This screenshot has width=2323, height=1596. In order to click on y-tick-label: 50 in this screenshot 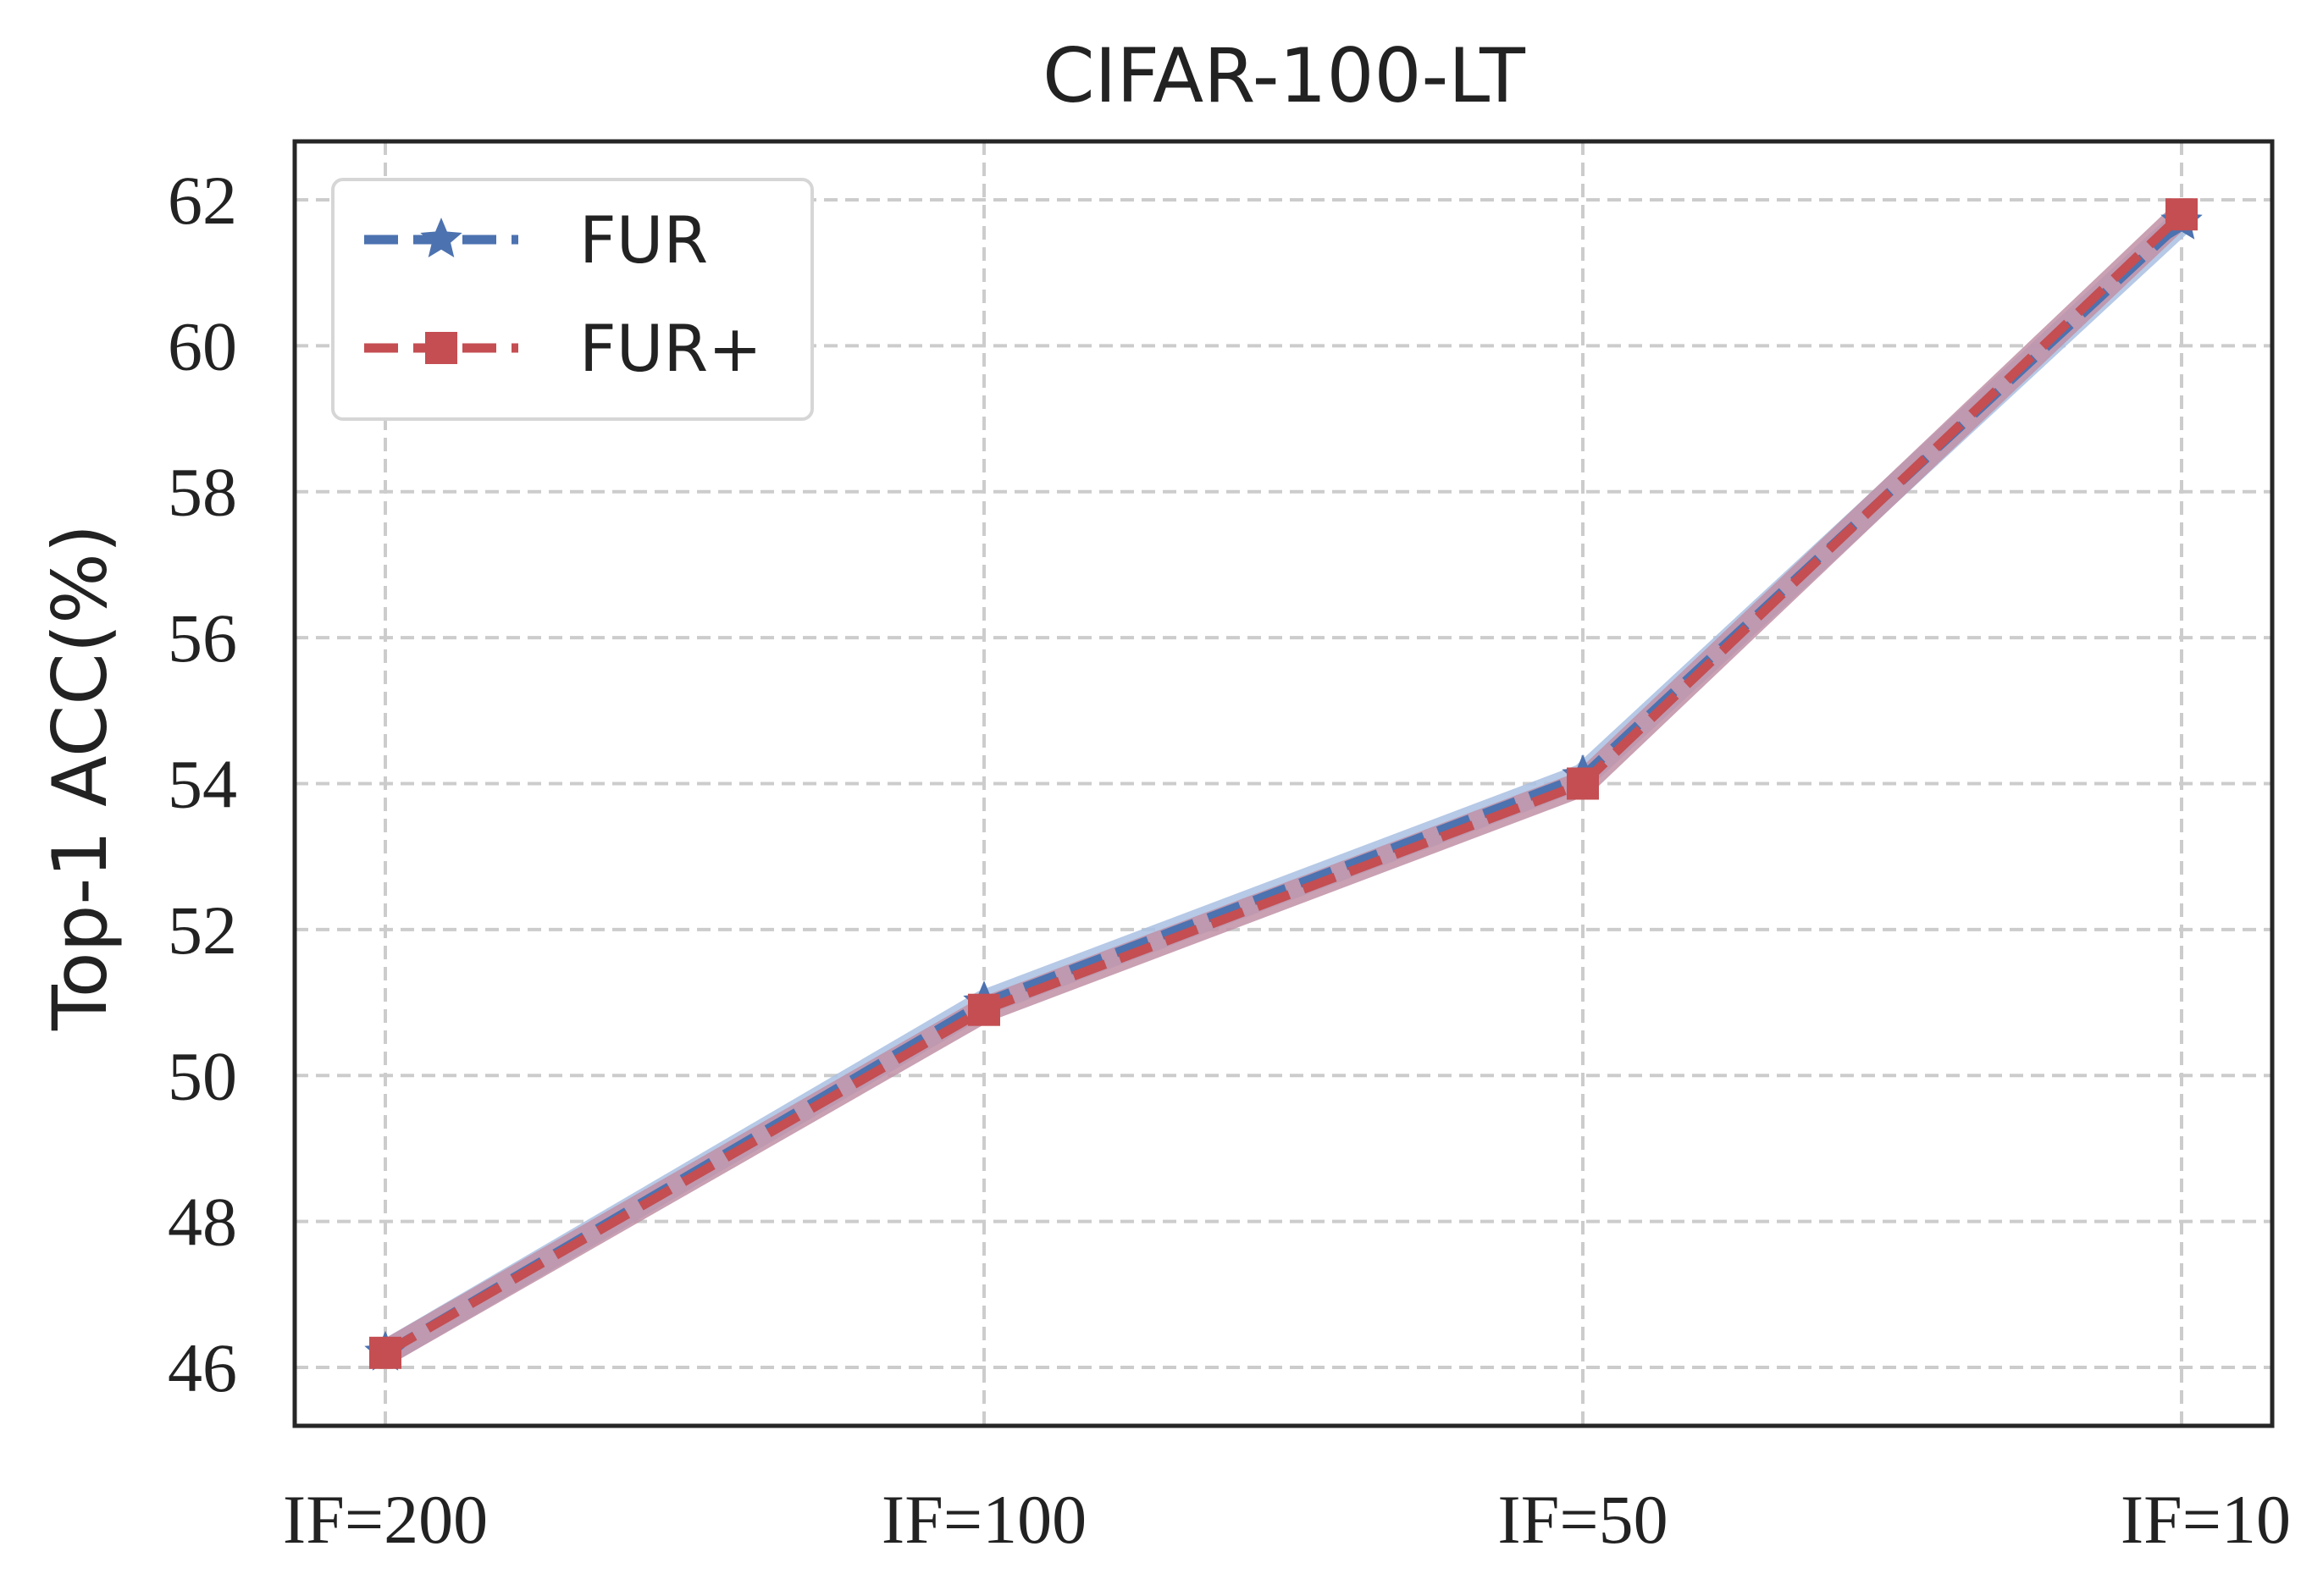, I will do `click(202, 1075)`.